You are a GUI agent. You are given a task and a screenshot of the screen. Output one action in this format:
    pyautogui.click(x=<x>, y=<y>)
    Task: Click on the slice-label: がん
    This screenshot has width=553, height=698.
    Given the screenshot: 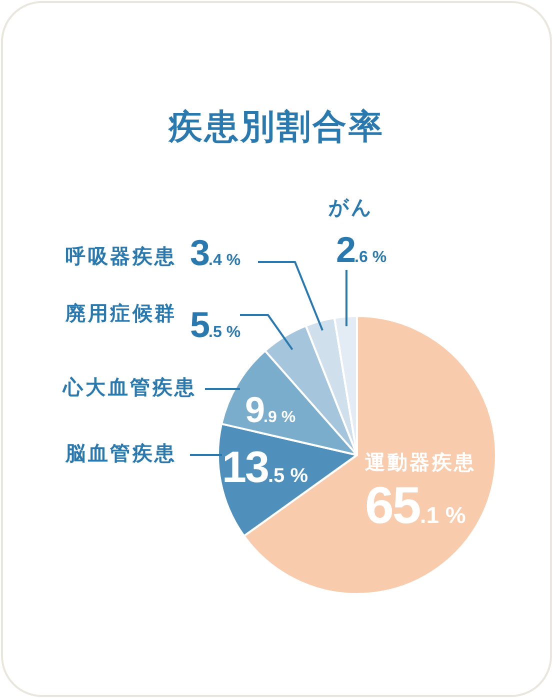 What is the action you would take?
    pyautogui.click(x=351, y=208)
    